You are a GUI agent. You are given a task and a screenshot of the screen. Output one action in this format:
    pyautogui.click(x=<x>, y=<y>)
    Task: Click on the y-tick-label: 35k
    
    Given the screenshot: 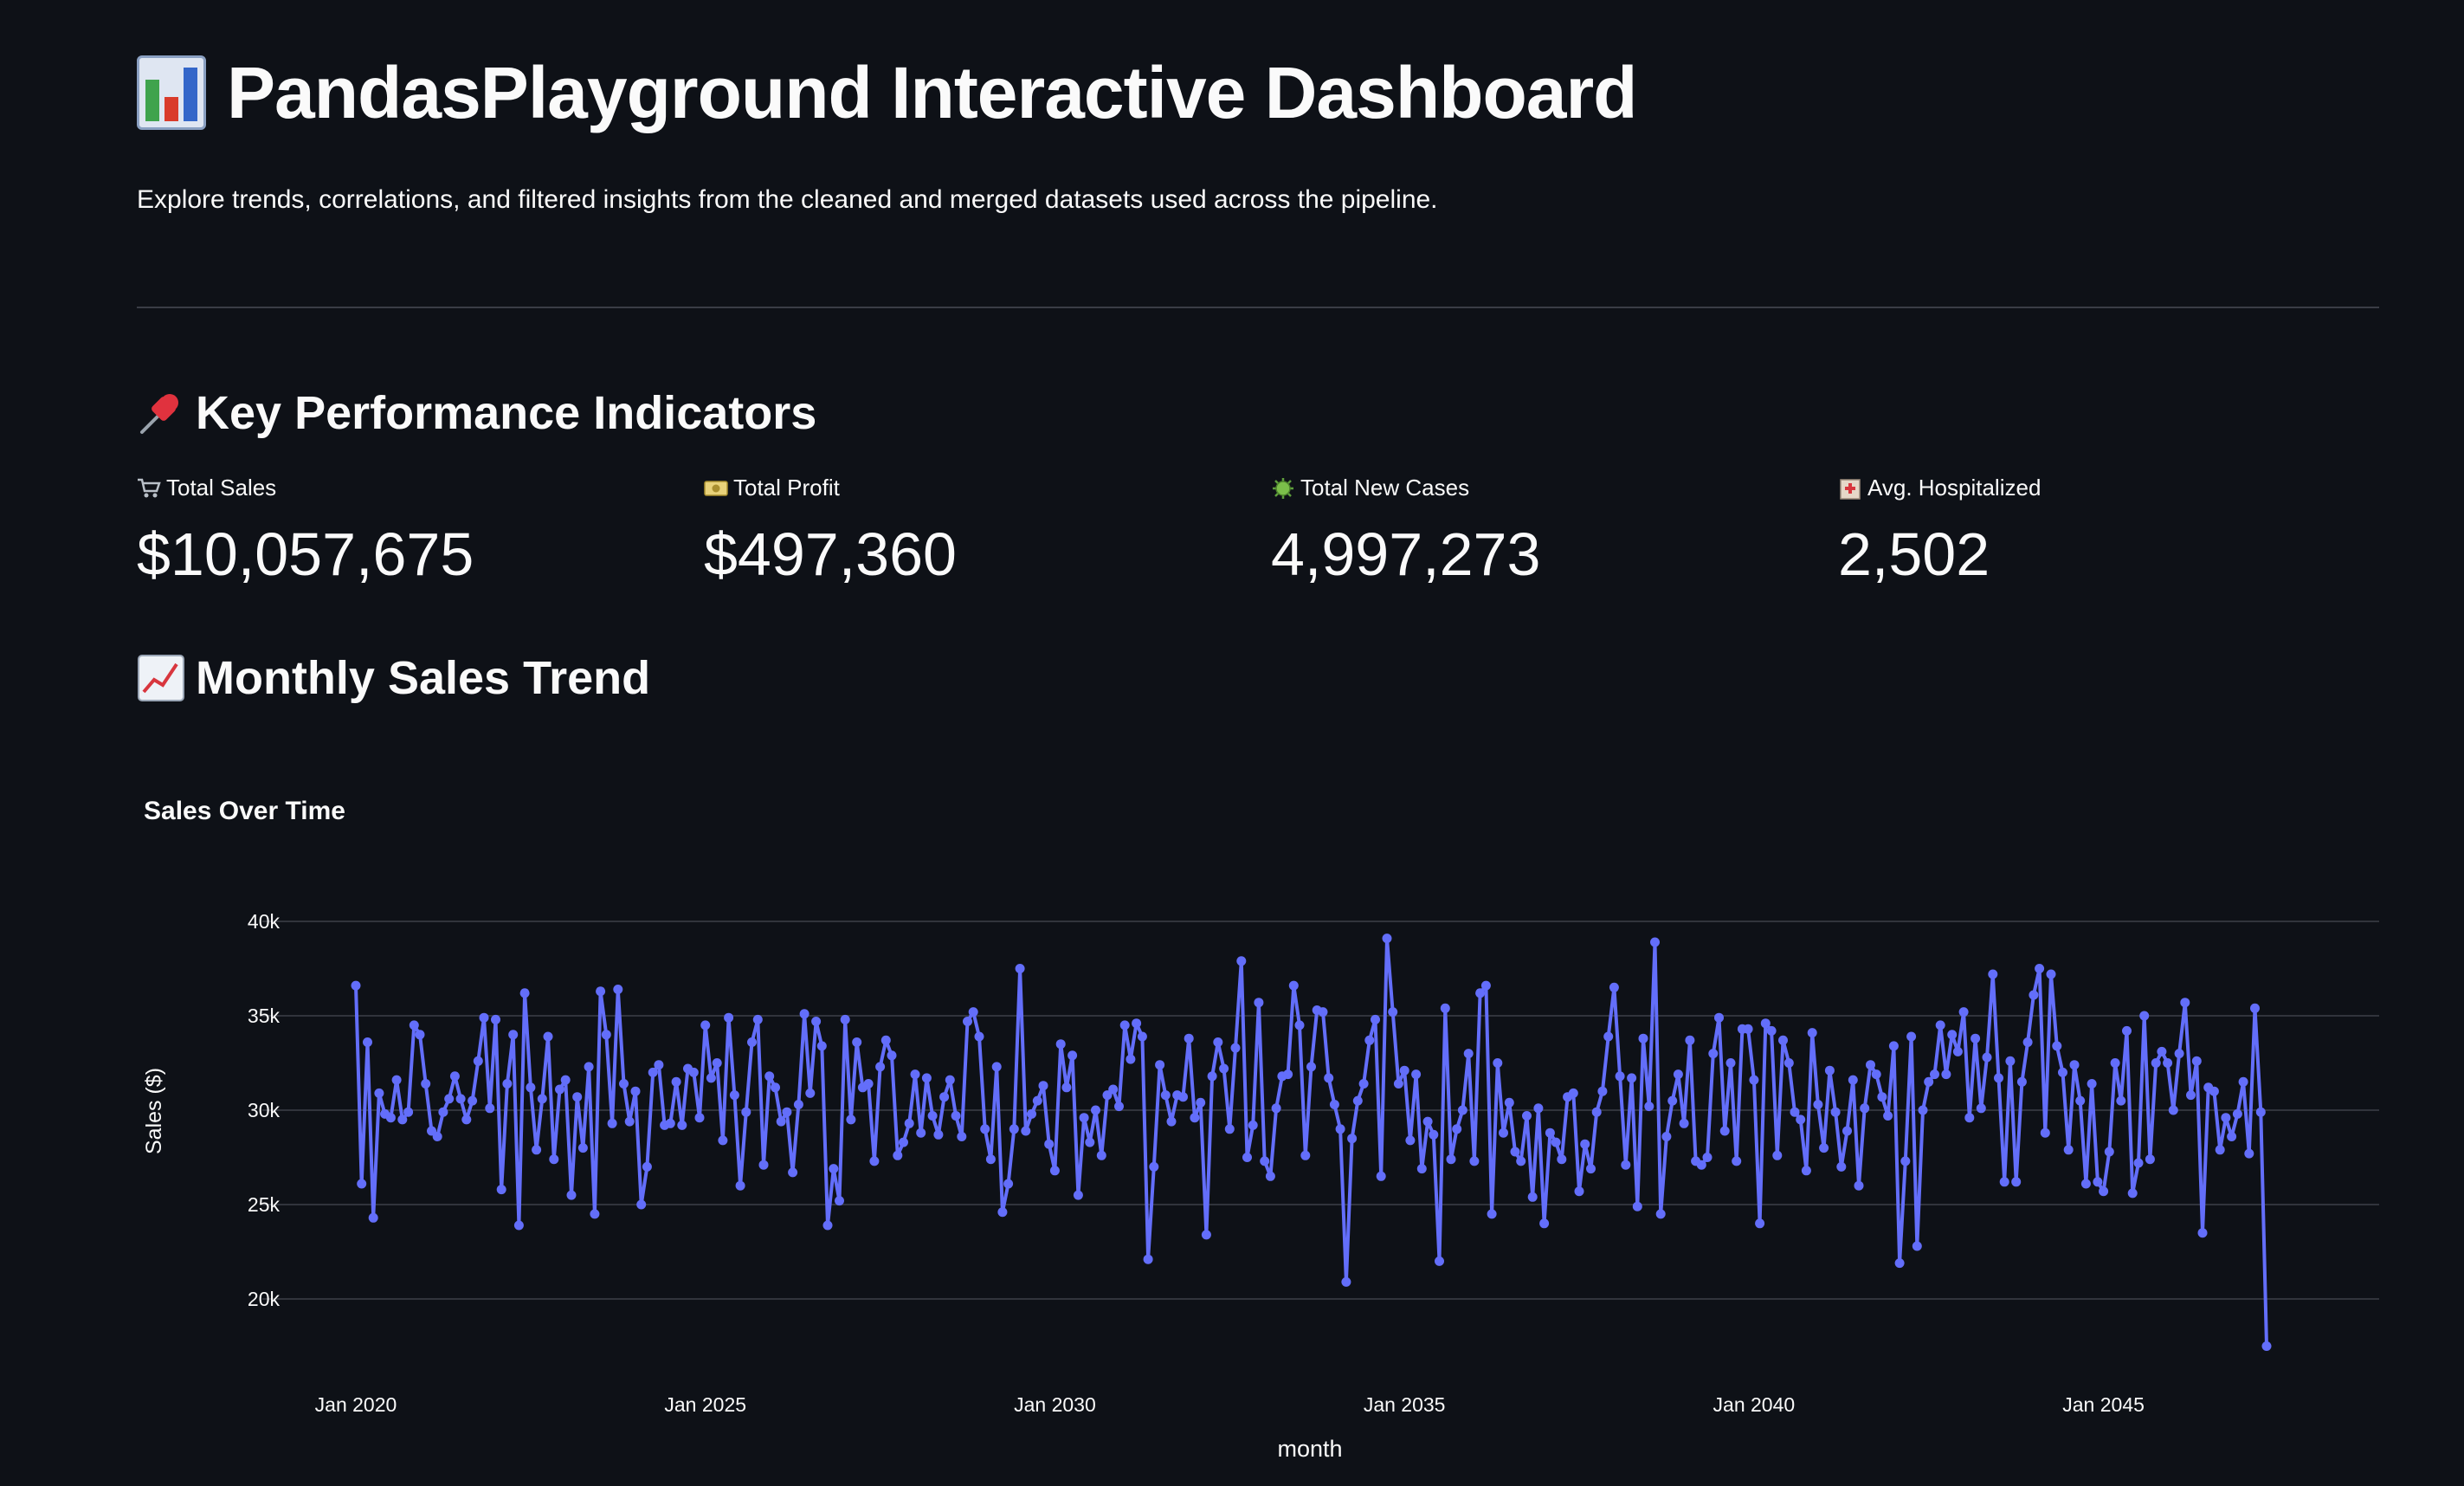 What is the action you would take?
    pyautogui.click(x=264, y=1016)
    